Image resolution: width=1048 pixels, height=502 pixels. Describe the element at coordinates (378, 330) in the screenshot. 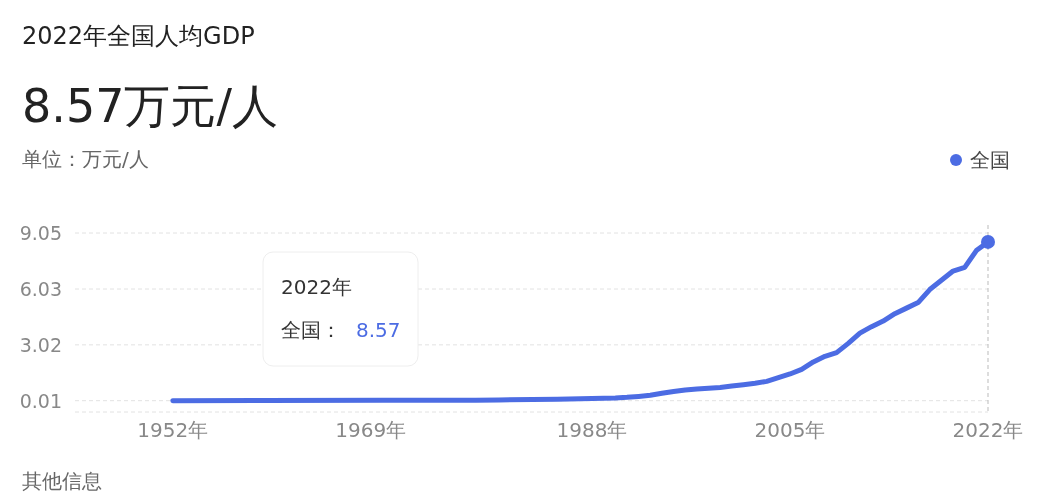

I see `annotation: 8.57` at that location.